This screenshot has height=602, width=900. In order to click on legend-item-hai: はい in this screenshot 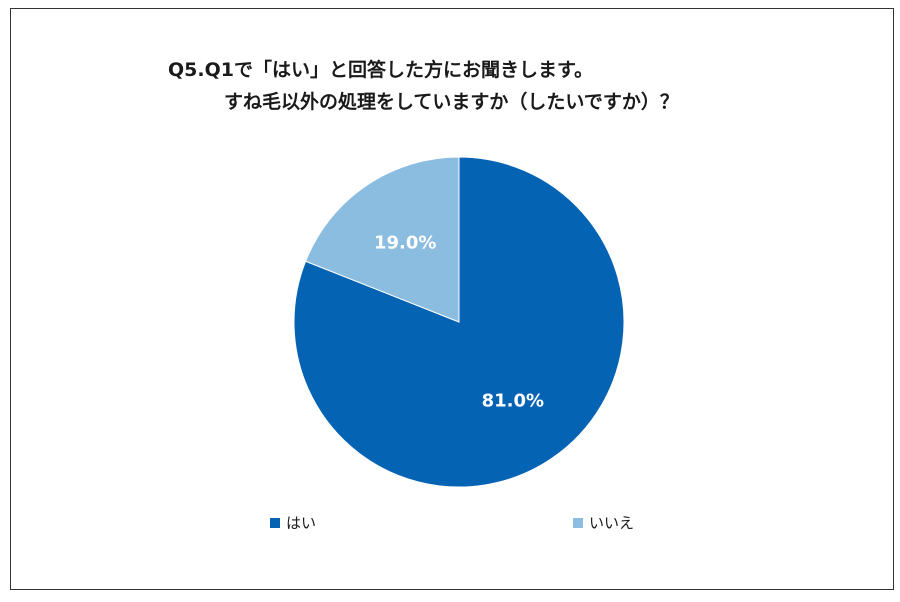, I will do `click(293, 522)`.